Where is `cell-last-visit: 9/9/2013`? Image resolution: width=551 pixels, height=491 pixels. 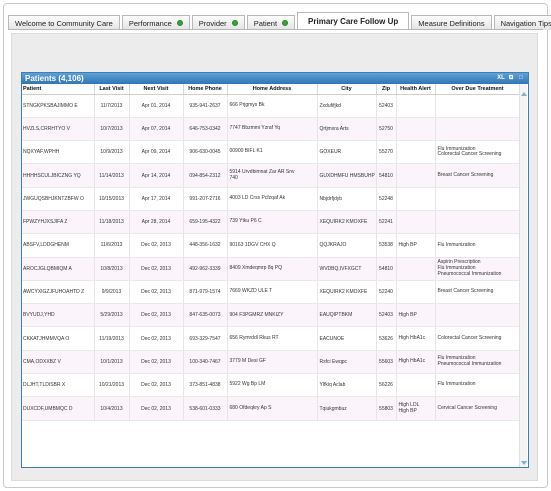
cell-last-visit: 9/9/2013 is located at coordinates (112, 292).